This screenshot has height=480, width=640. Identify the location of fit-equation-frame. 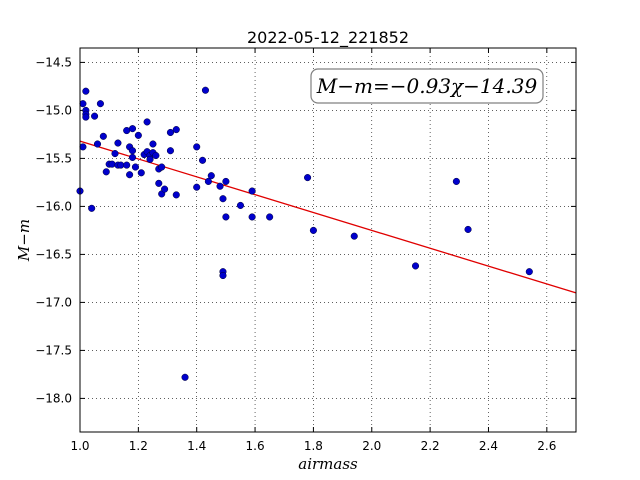
(427, 86).